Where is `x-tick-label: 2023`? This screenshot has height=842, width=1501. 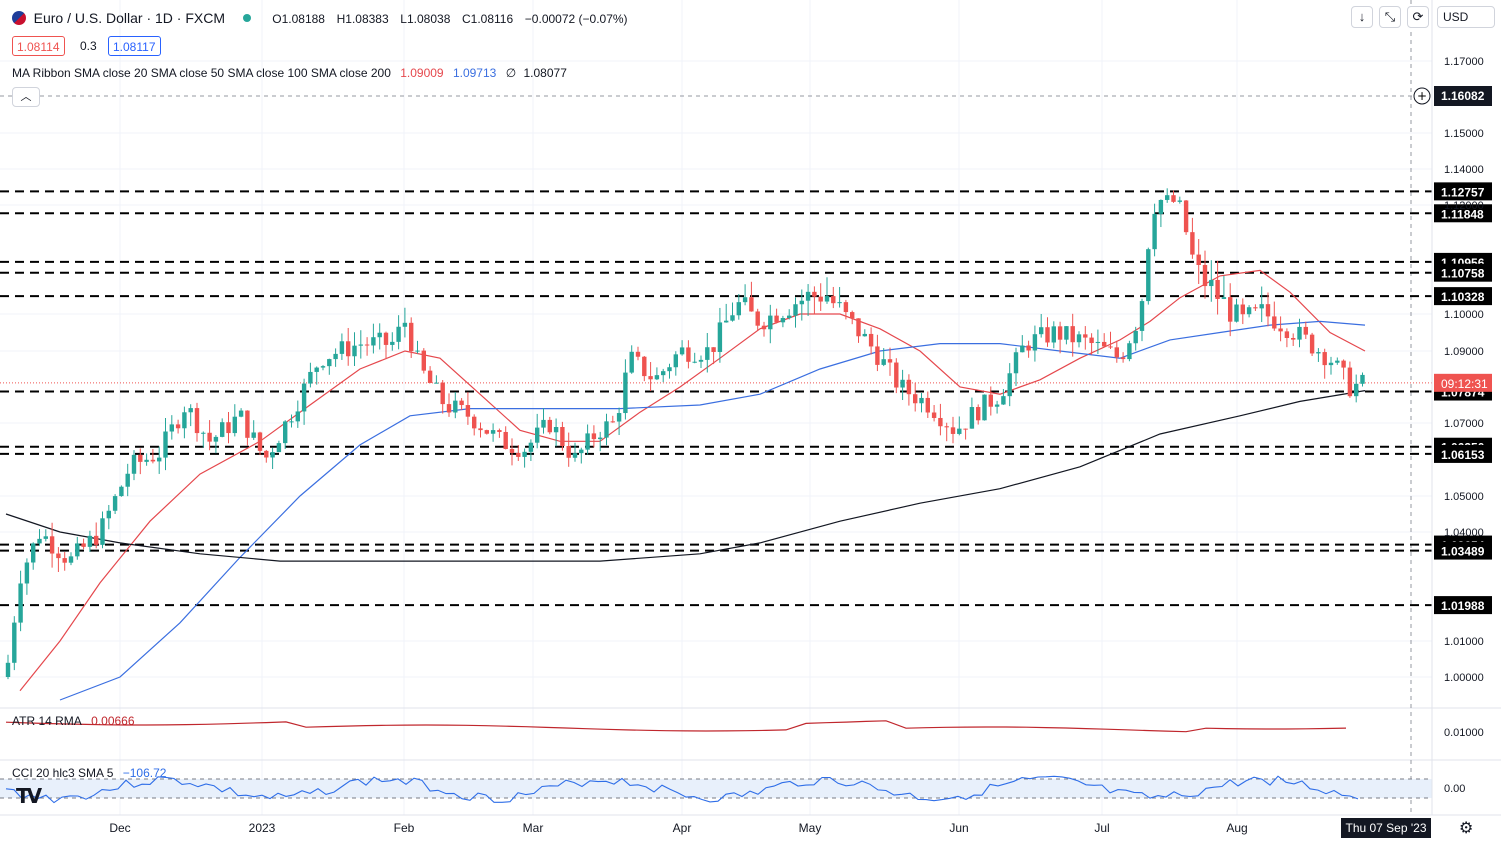 x-tick-label: 2023 is located at coordinates (262, 828).